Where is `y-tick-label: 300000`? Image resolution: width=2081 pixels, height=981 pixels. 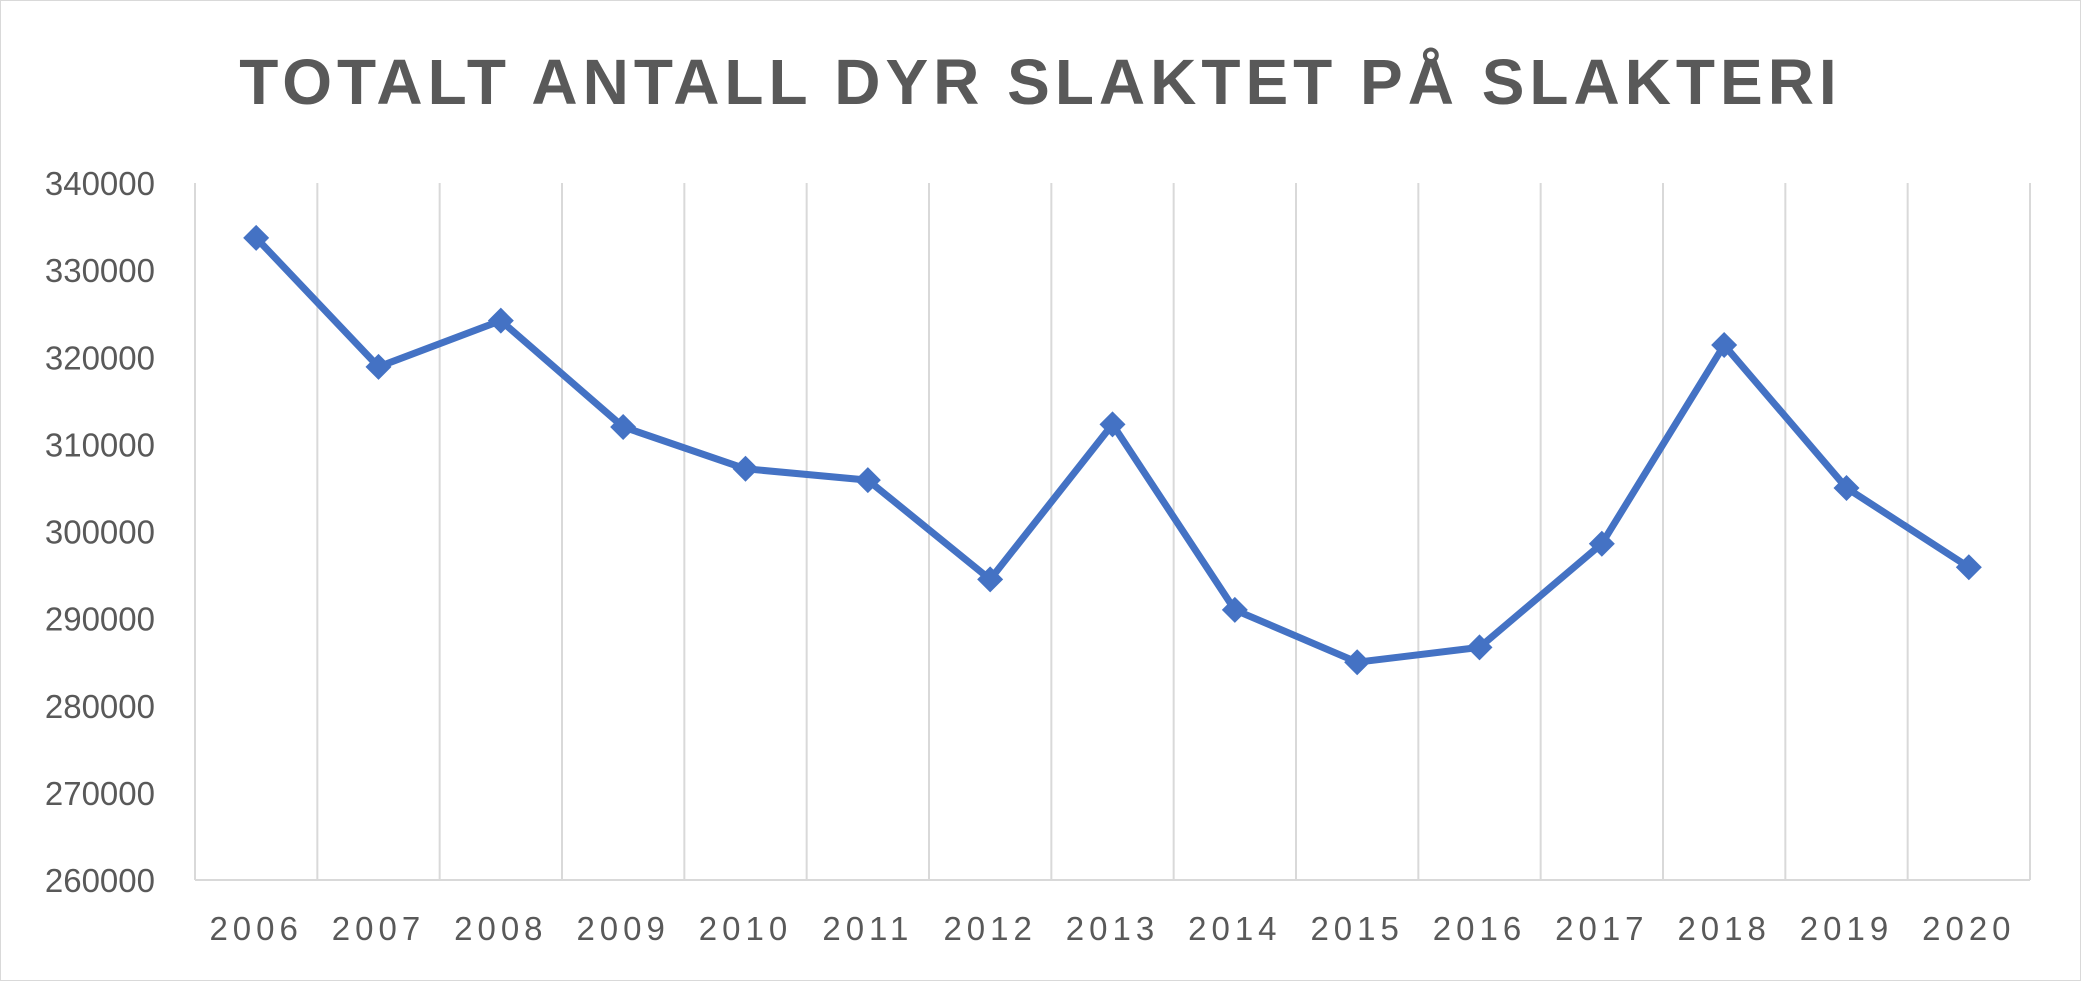
y-tick-label: 300000 is located at coordinates (100, 532).